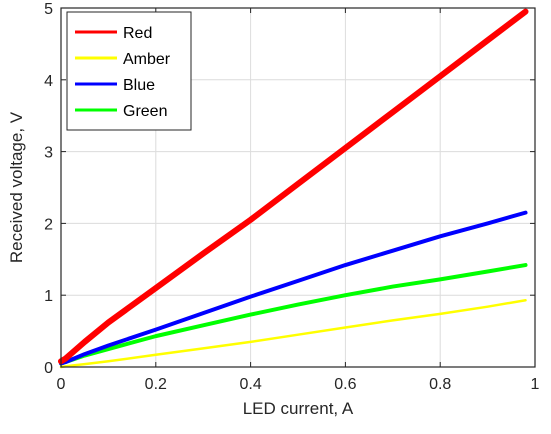 The image size is (551, 434). I want to click on y-axis-label: Received voltage, V, so click(16, 187).